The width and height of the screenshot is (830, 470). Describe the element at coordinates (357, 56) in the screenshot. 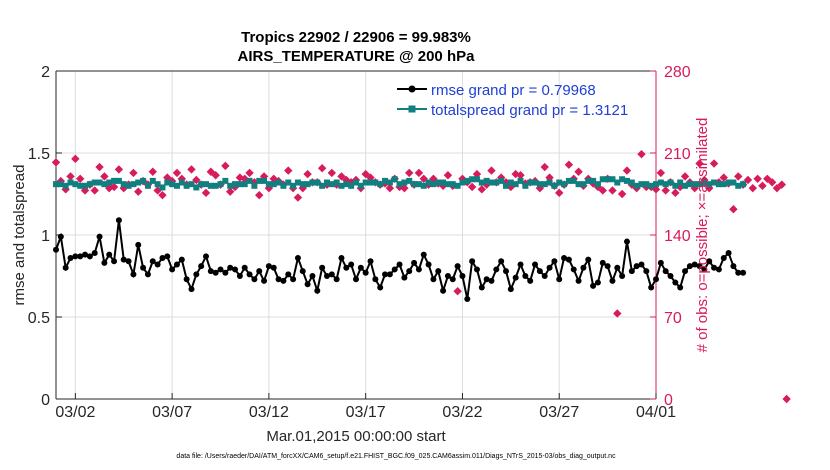

I see `chart-title-line2: AIRS_TEMPERATURE @ 200 hPa` at that location.